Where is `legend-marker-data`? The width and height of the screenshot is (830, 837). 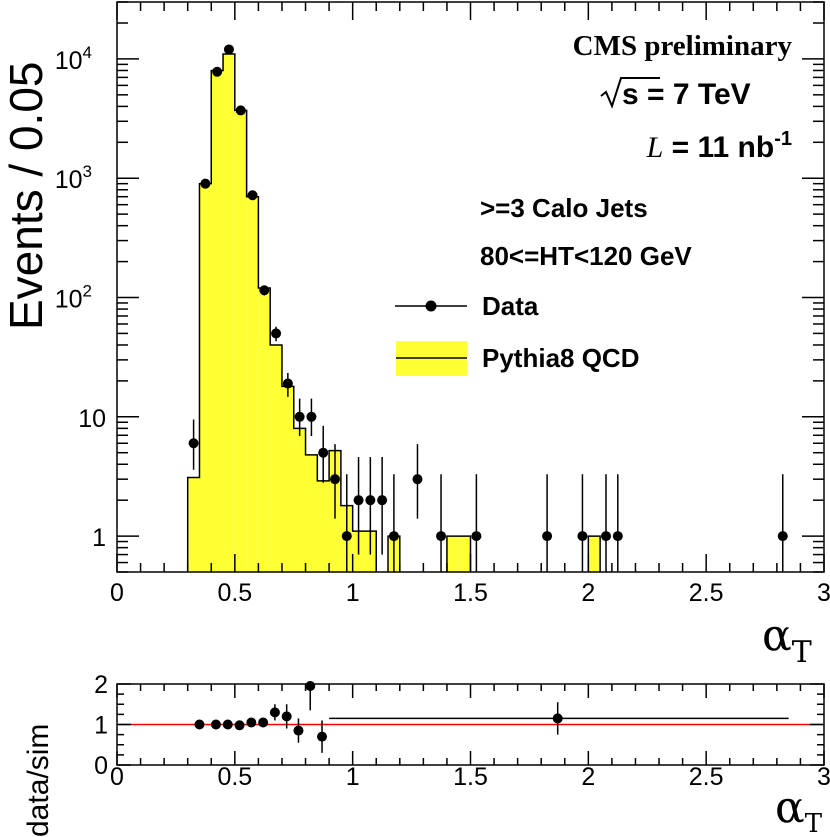
legend-marker-data is located at coordinates (431, 306).